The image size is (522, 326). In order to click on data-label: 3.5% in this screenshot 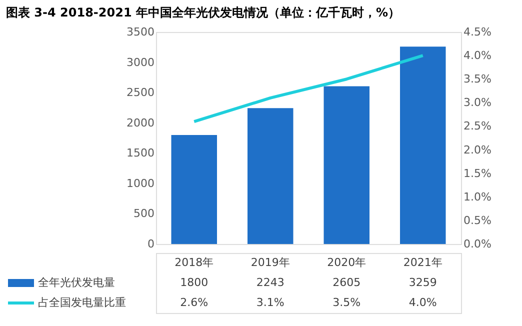, I will do `click(346, 302)`.